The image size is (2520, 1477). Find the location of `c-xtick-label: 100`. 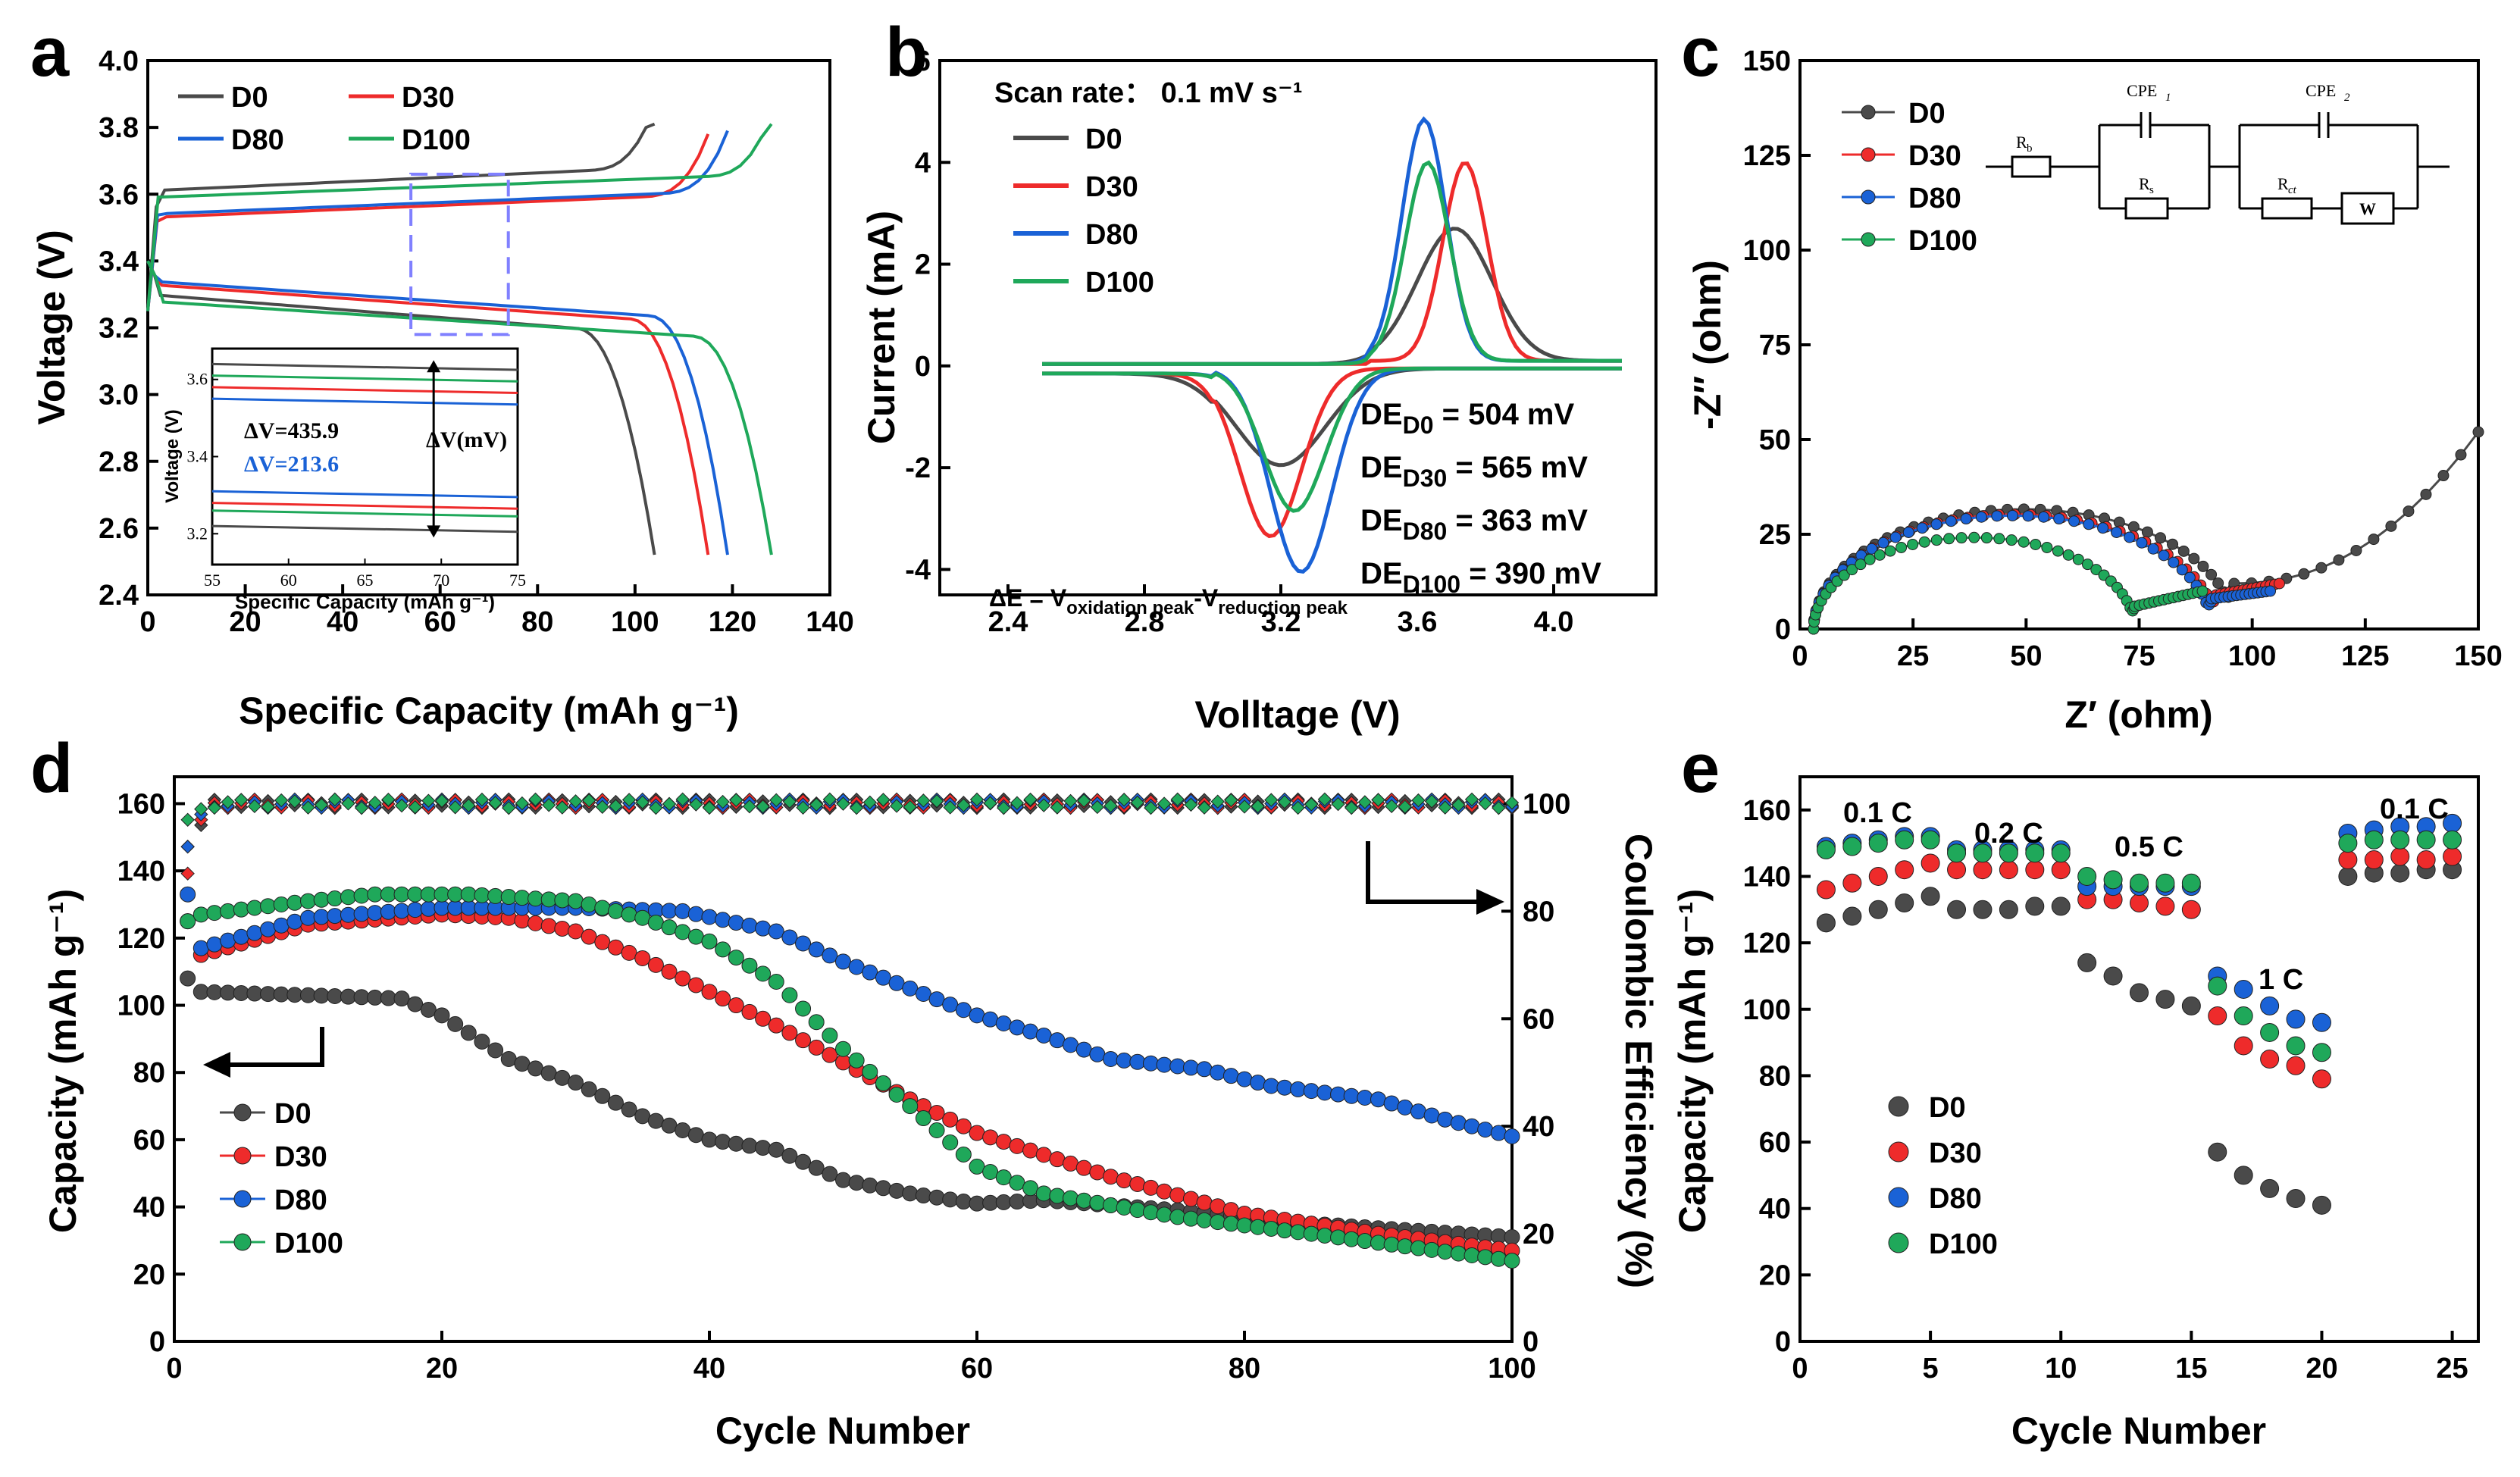

c-xtick-label: 100 is located at coordinates (2252, 656).